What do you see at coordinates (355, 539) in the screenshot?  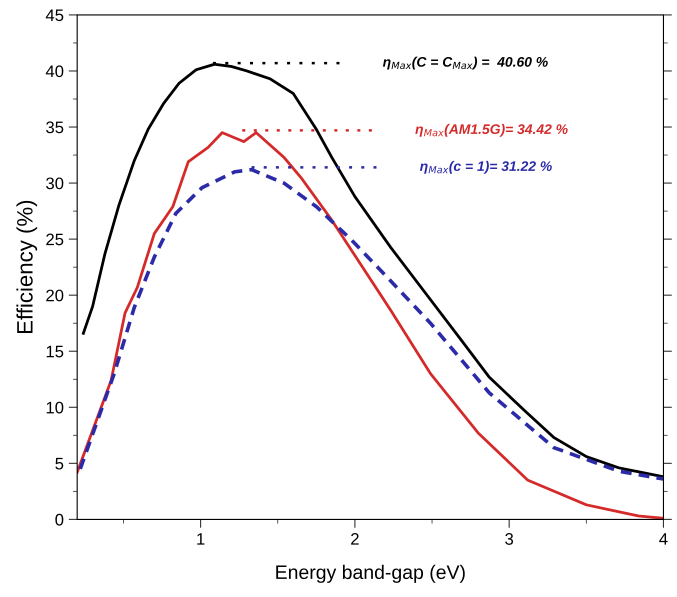 I see `x-tick-label: 2` at bounding box center [355, 539].